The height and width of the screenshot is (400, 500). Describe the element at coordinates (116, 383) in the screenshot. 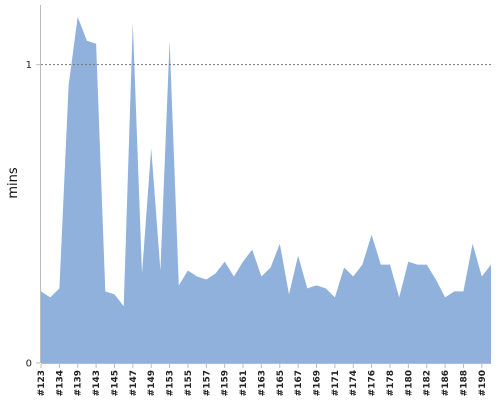

I see `x-tick-label: #145` at that location.